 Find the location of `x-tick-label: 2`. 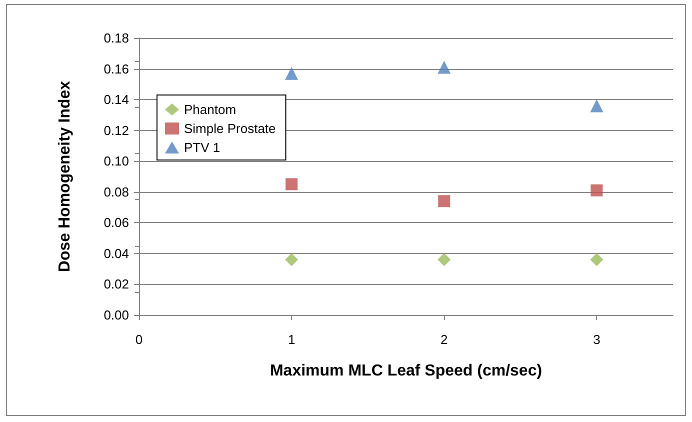

x-tick-label: 2 is located at coordinates (444, 339).